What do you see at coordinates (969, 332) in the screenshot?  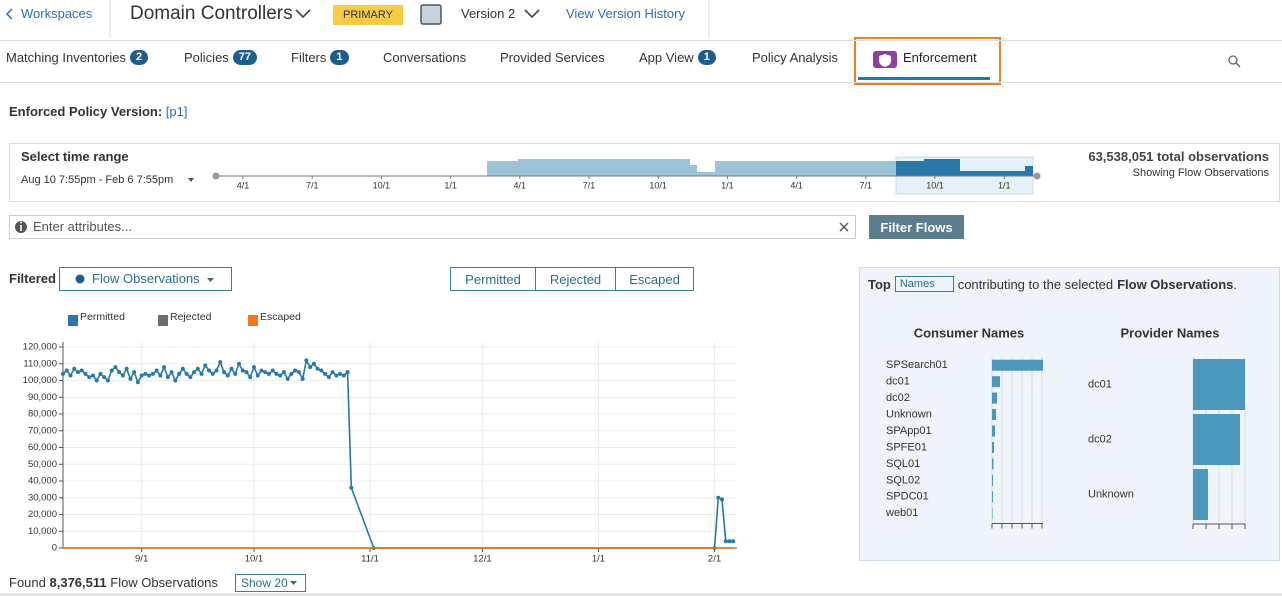 I see `bar-chart-title: Consumer Names` at bounding box center [969, 332].